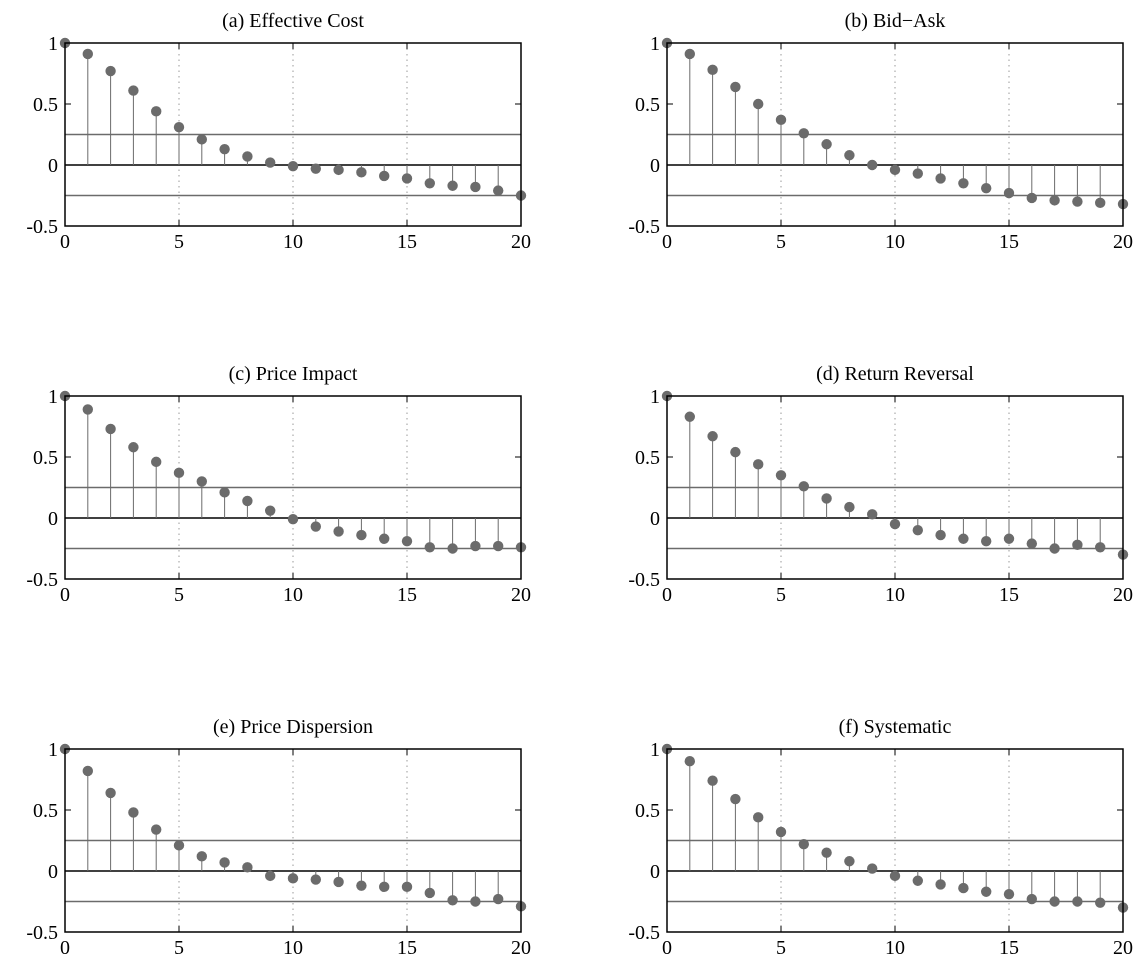 This screenshot has width=1144, height=965. What do you see at coordinates (293, 727) in the screenshot?
I see `chart-title: (e) Price Dispersion` at bounding box center [293, 727].